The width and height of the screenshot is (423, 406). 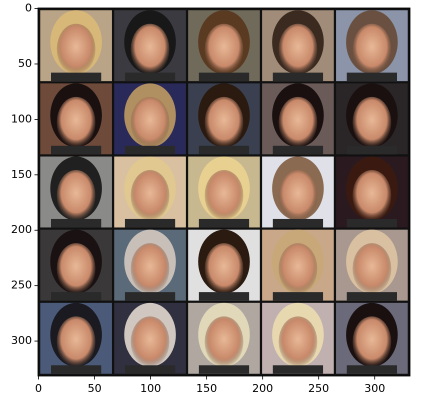 What do you see at coordinates (95, 388) in the screenshot?
I see `x-tick-label: 50` at bounding box center [95, 388].